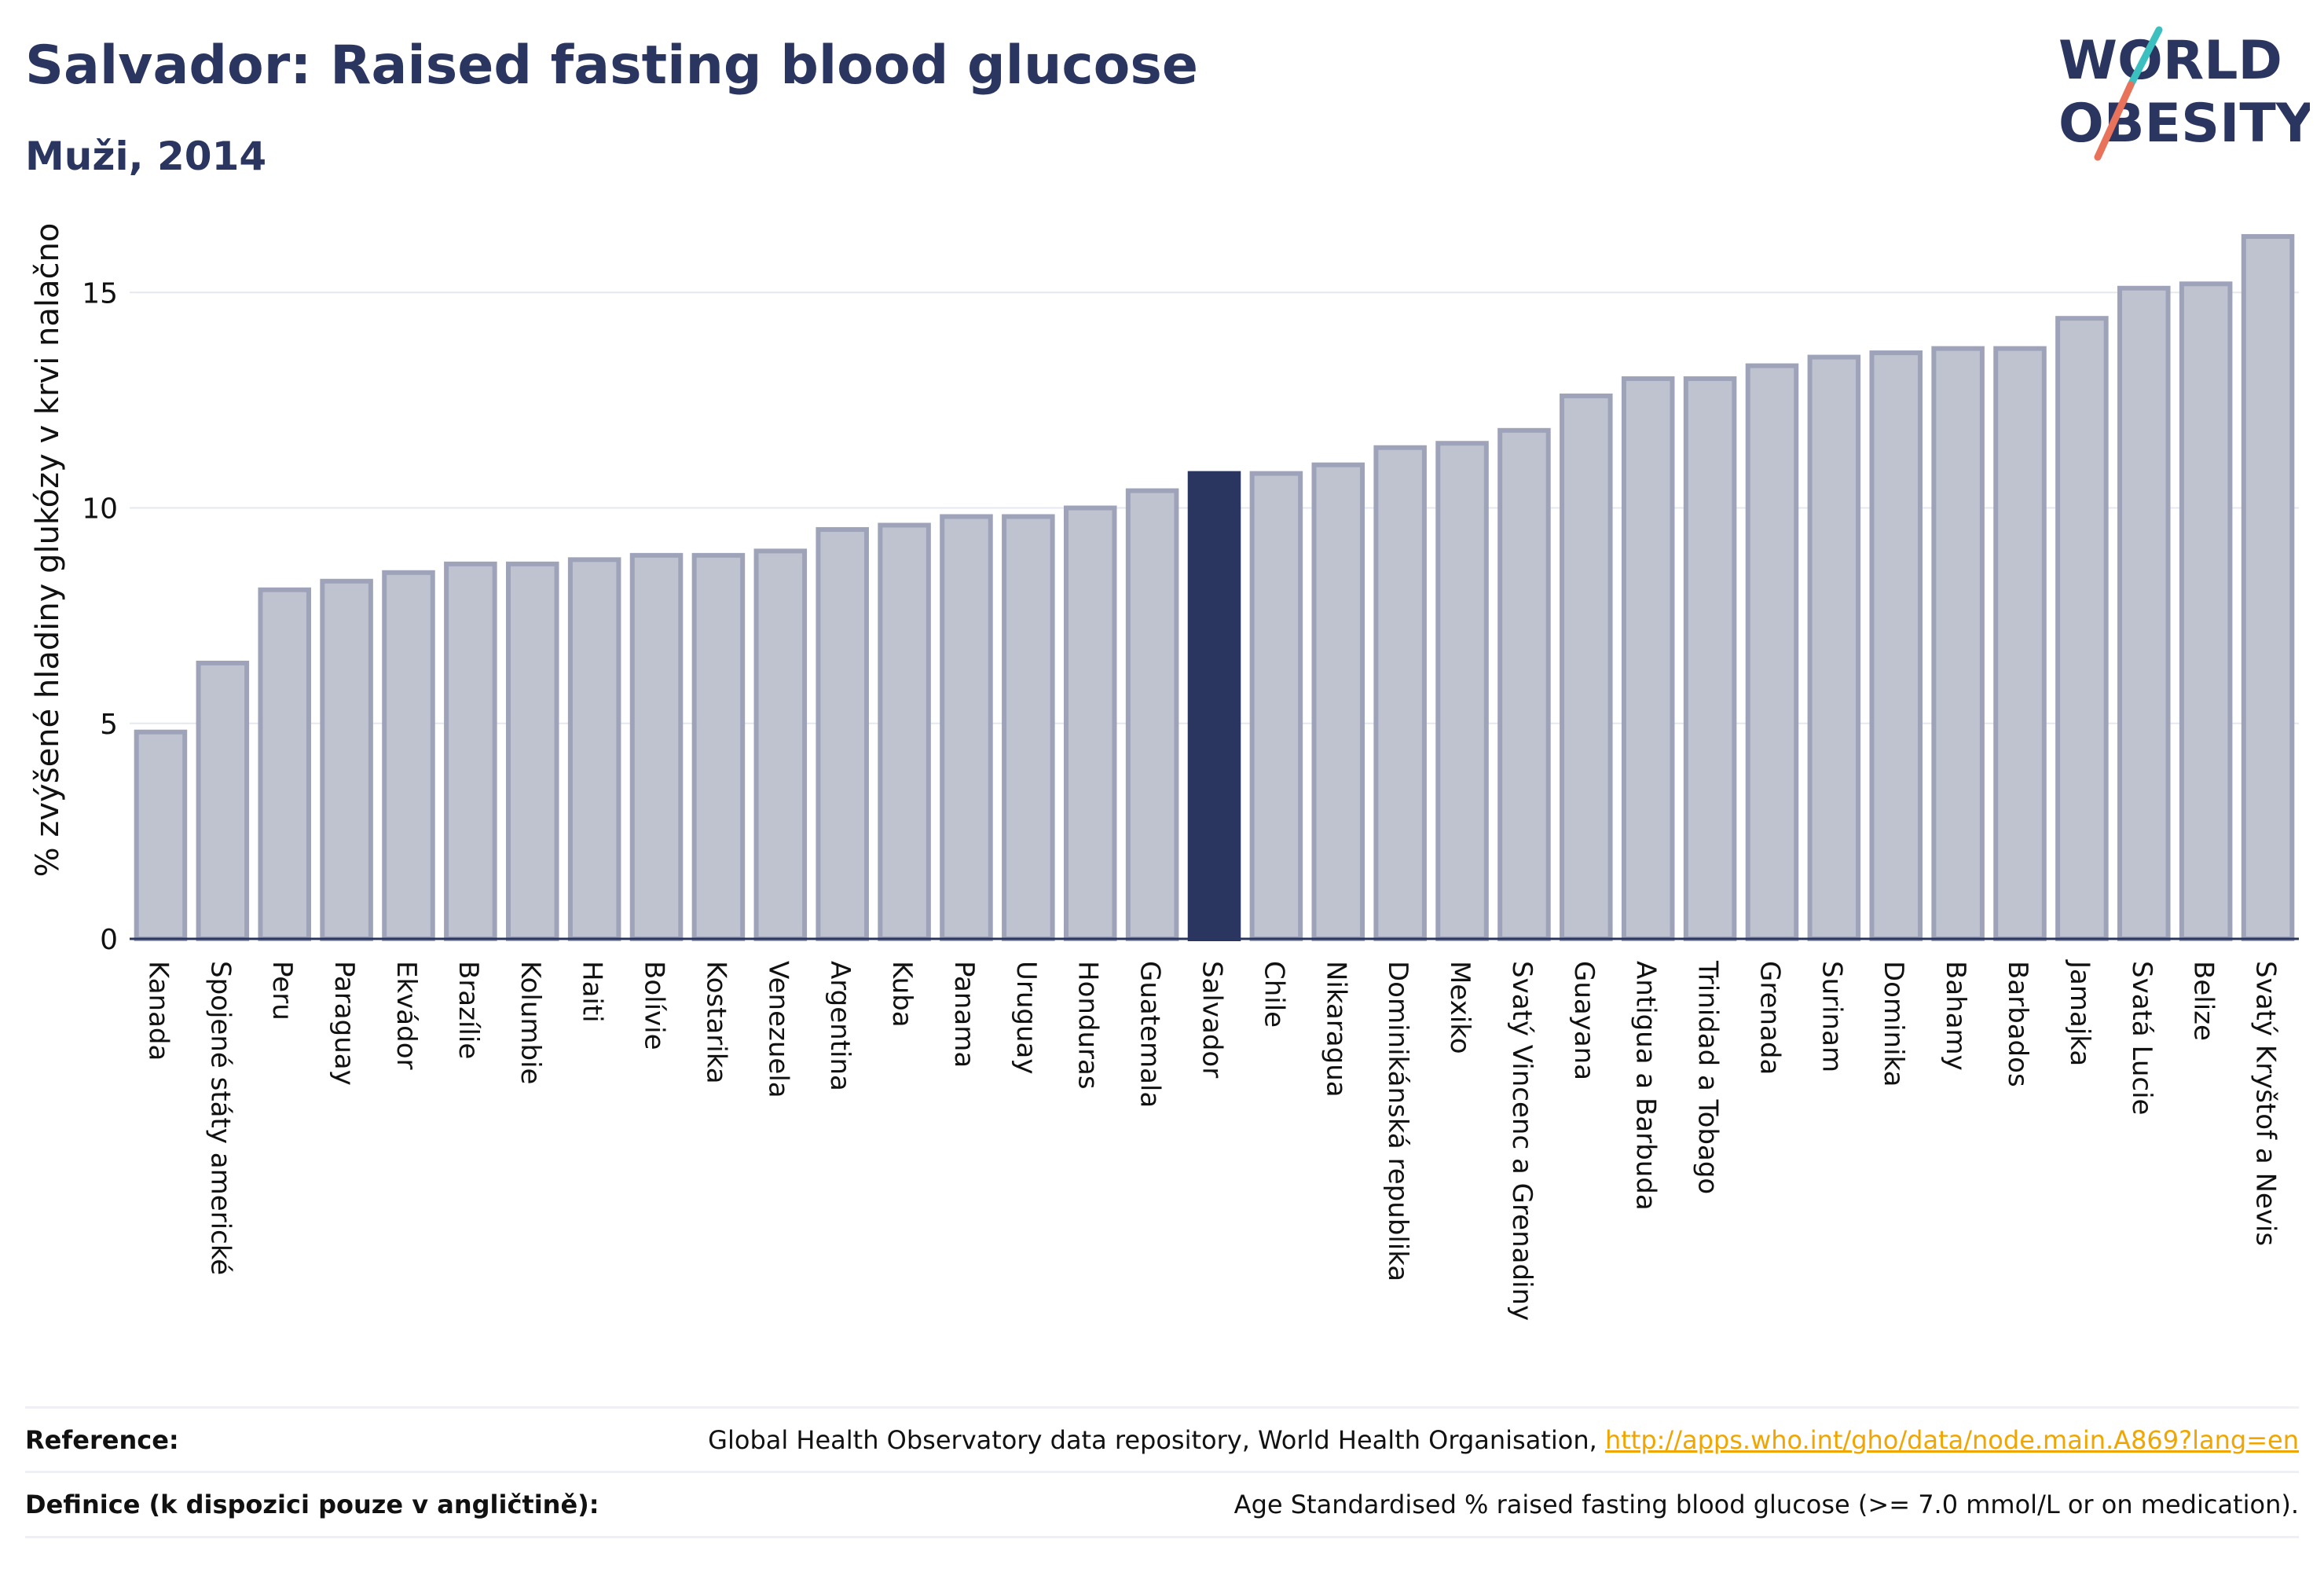 Image resolution: width=2324 pixels, height=1576 pixels. Describe the element at coordinates (902, 994) in the screenshot. I see `x-tick-label: Kuba` at that location.